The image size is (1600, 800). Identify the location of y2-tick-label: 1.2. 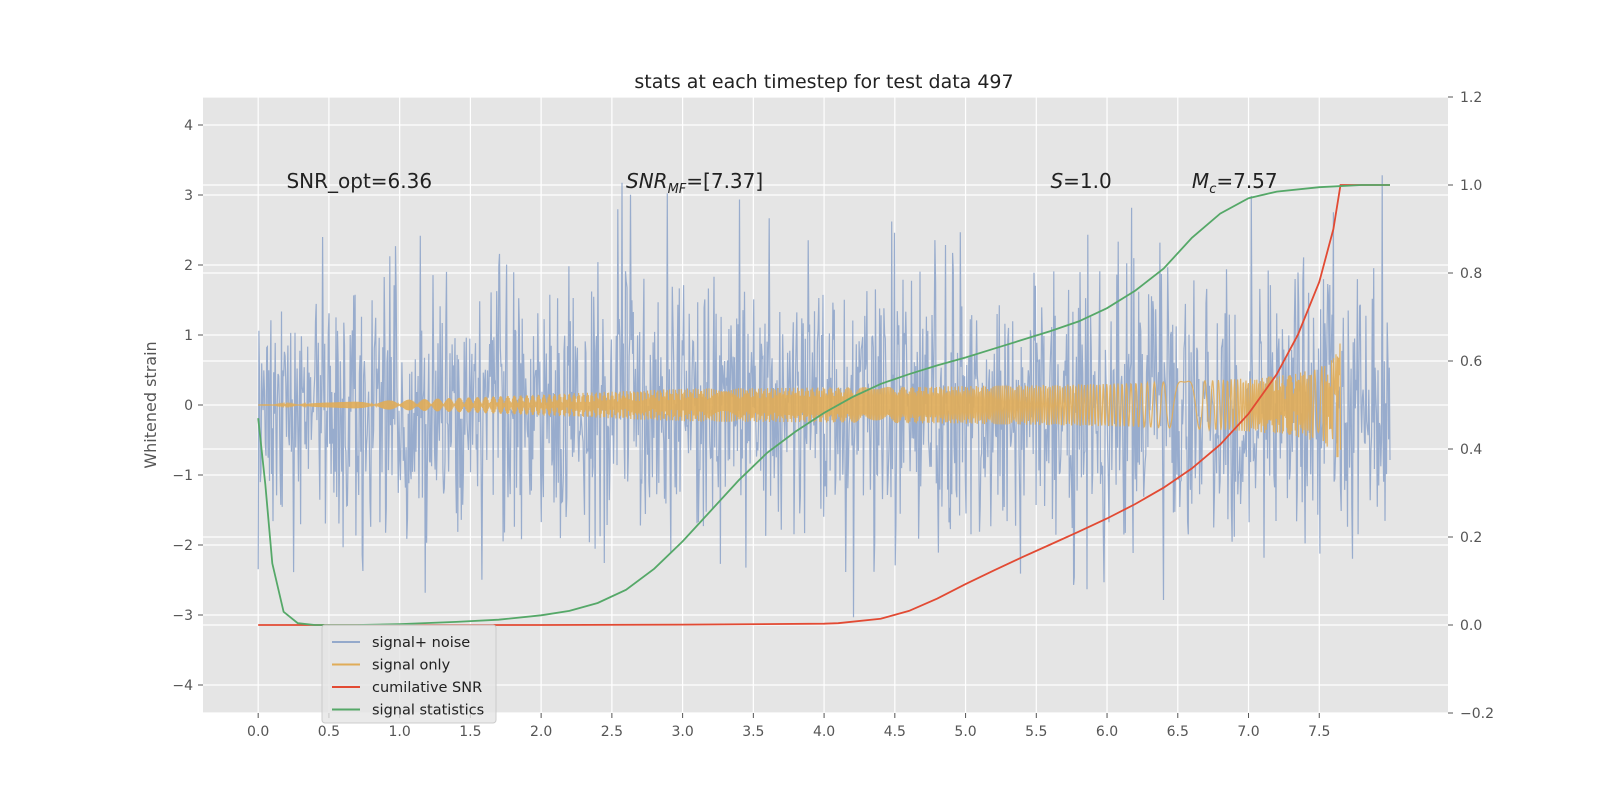
(1471, 98).